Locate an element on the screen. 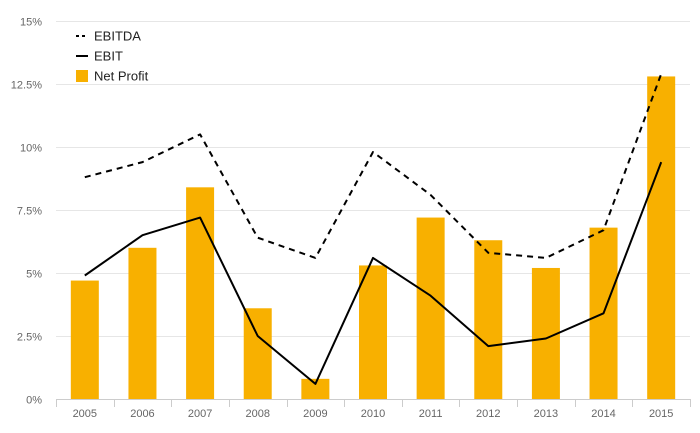 This screenshot has height=433, width=700. y-tick-label: 10% is located at coordinates (31, 149).